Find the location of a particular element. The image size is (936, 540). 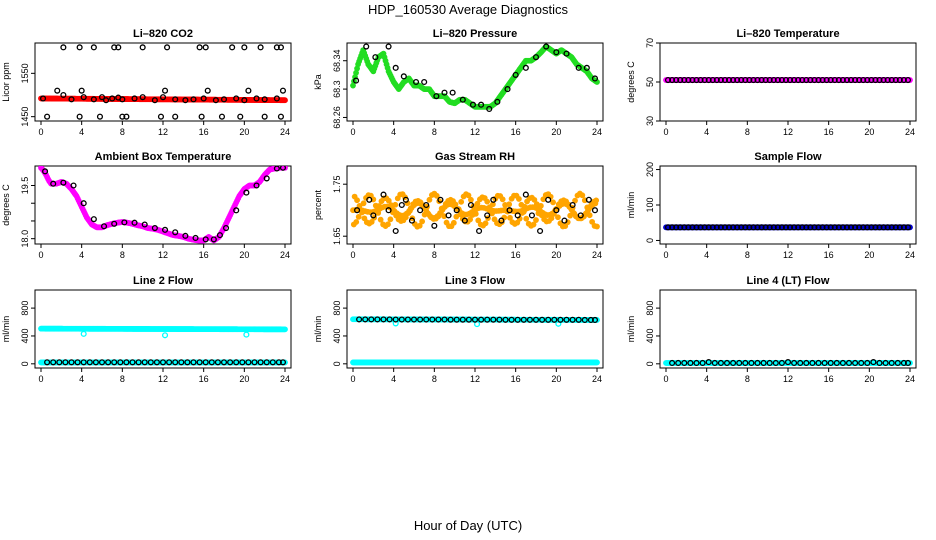

panel-title: Line 2 Flow is located at coordinates (163, 281).